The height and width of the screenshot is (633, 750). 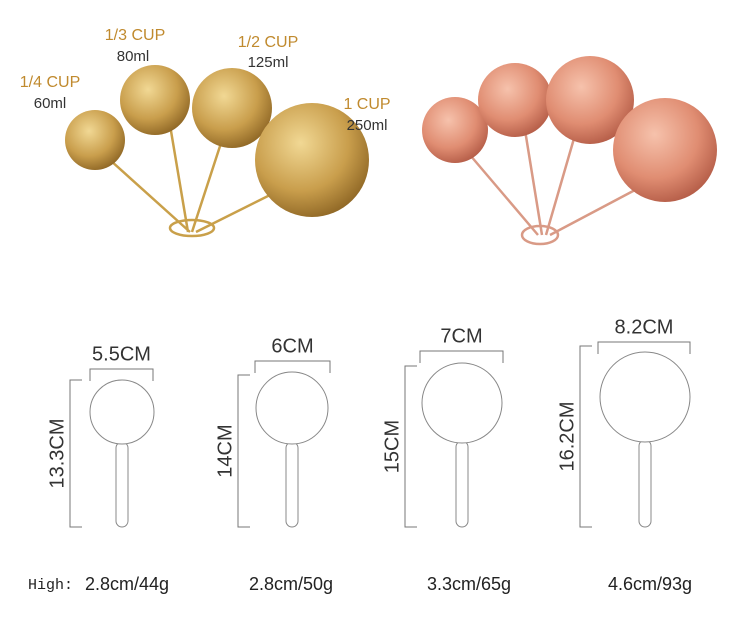 What do you see at coordinates (135, 35) in the screenshot?
I see `cup-size: 1/3 CUP` at bounding box center [135, 35].